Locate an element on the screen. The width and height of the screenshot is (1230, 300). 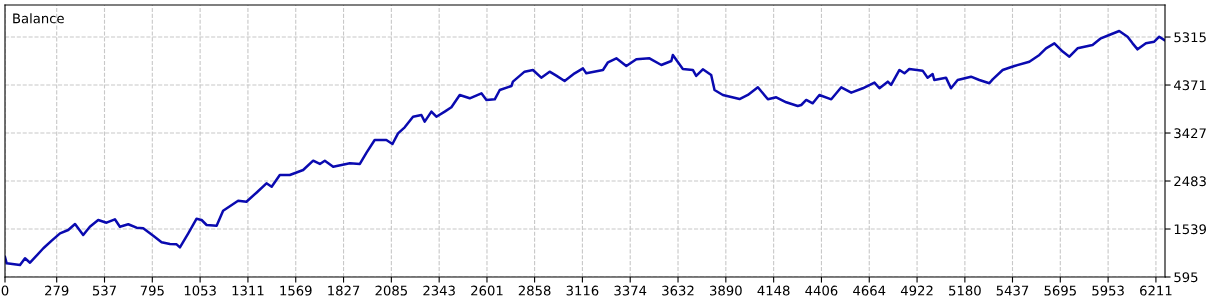
x-tick-label: 795 is located at coordinates (152, 290).